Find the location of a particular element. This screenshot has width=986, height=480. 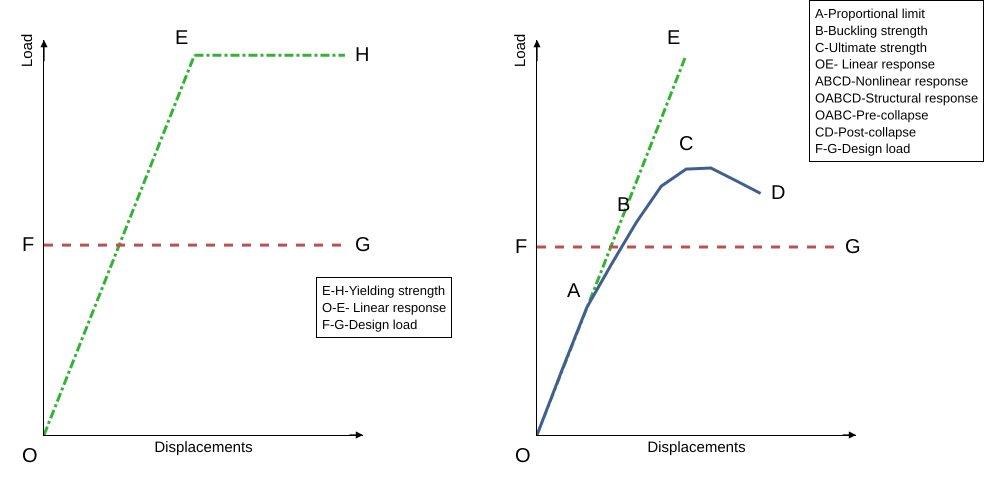

annotation: C is located at coordinates (686, 144).